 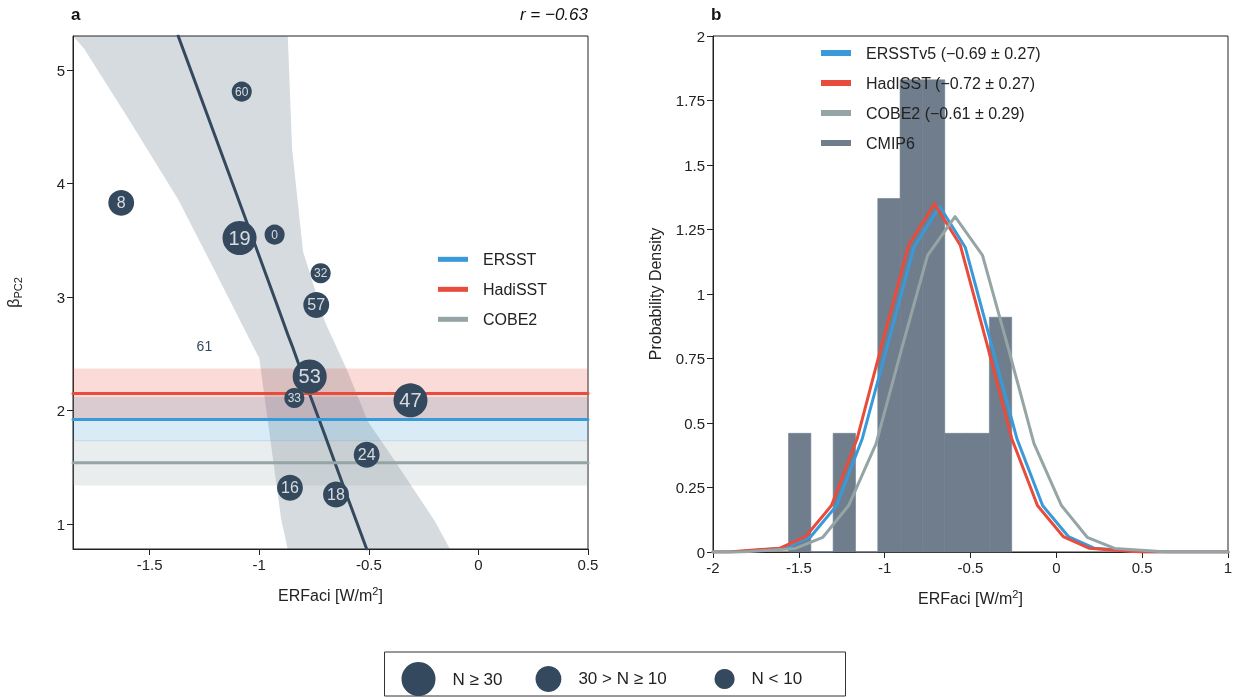 What do you see at coordinates (713, 567) in the screenshot?
I see `x-tick-label: -2` at bounding box center [713, 567].